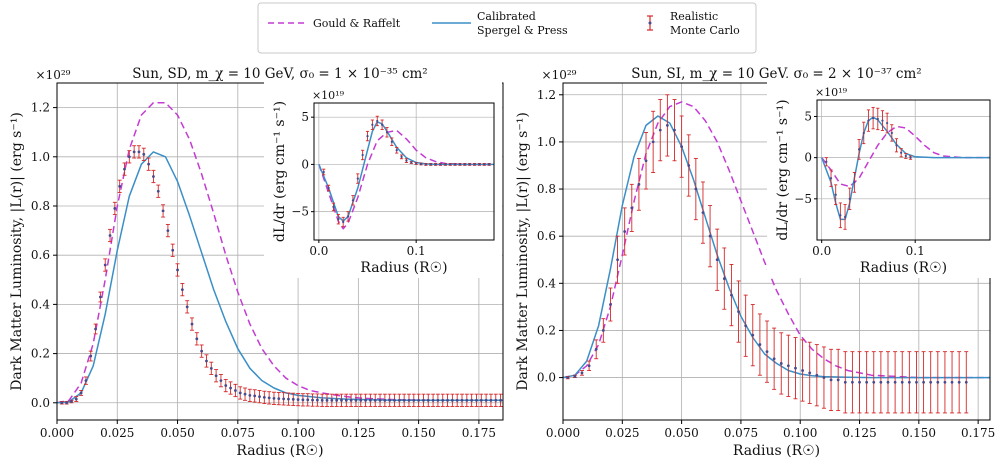 The width and height of the screenshot is (995, 466). Describe the element at coordinates (279, 451) in the screenshot. I see `left-xlabel: Radius (R☉)` at that location.